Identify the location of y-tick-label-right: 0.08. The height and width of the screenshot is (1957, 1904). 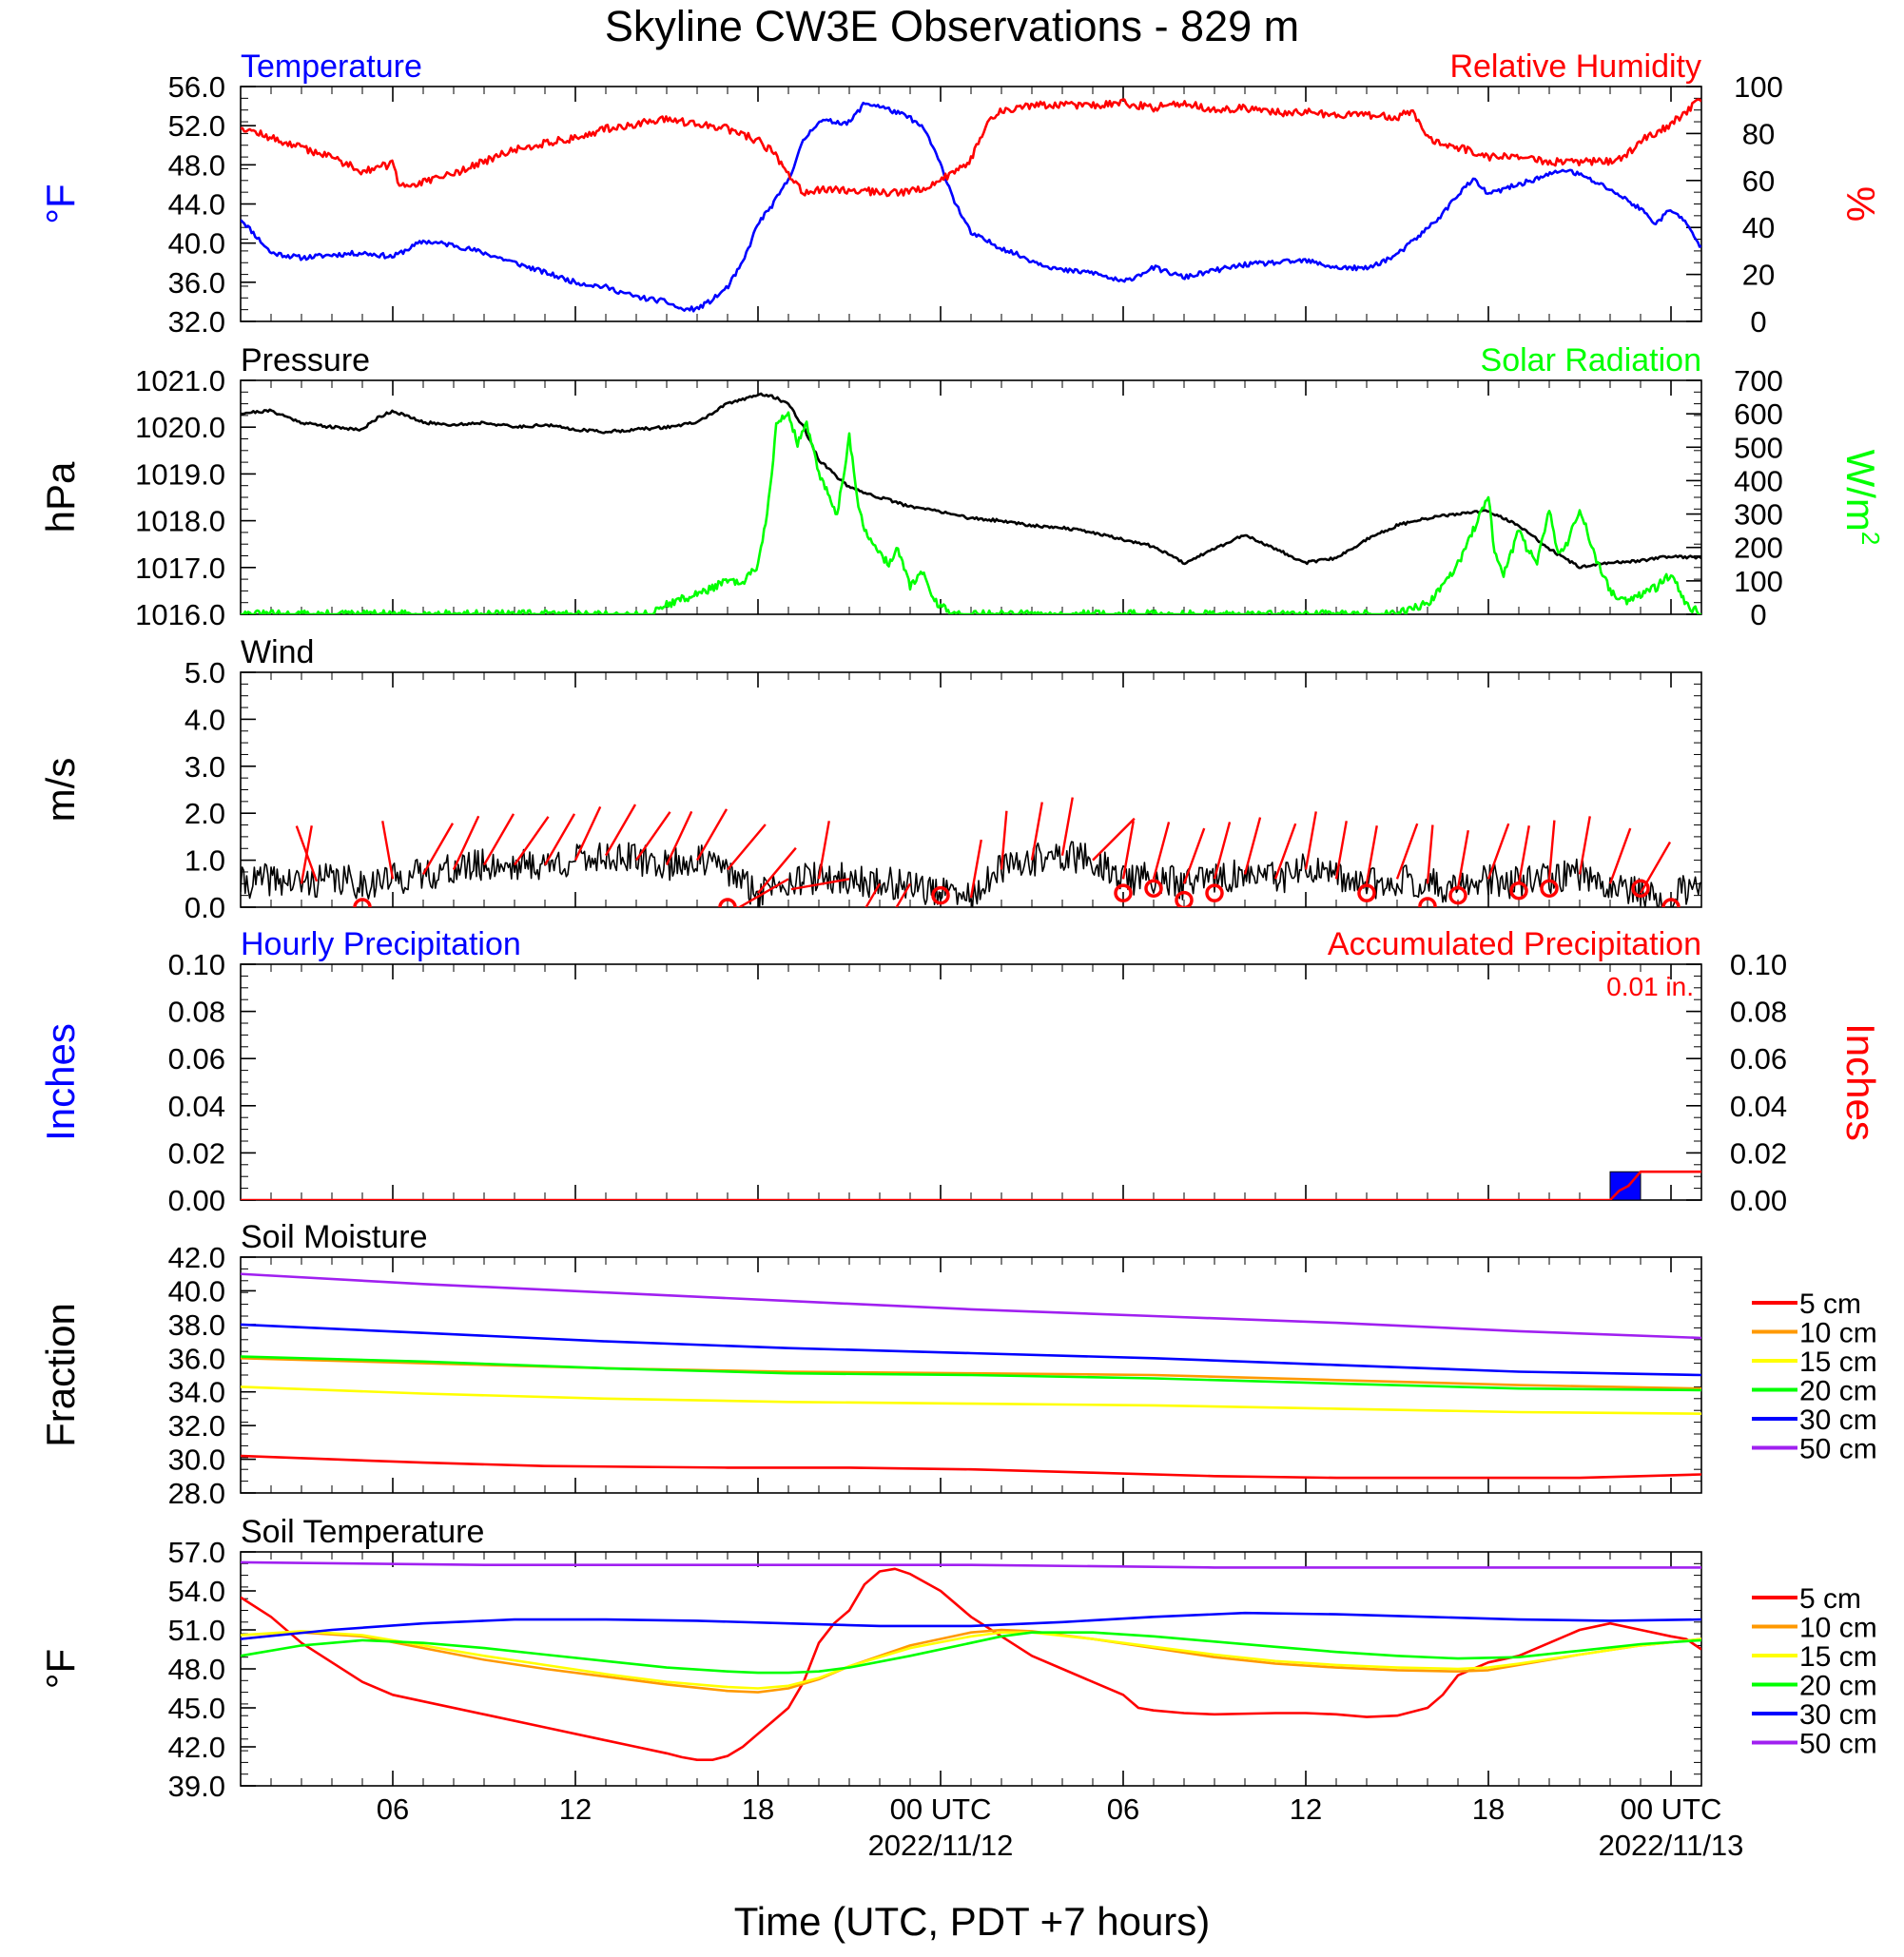
(1759, 1012).